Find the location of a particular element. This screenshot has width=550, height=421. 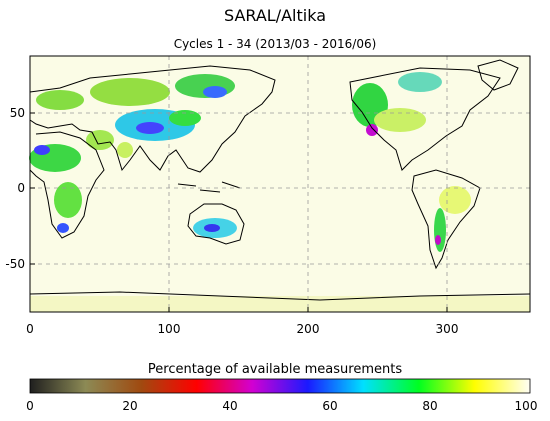

coast-south-america is located at coordinates (446, 219).